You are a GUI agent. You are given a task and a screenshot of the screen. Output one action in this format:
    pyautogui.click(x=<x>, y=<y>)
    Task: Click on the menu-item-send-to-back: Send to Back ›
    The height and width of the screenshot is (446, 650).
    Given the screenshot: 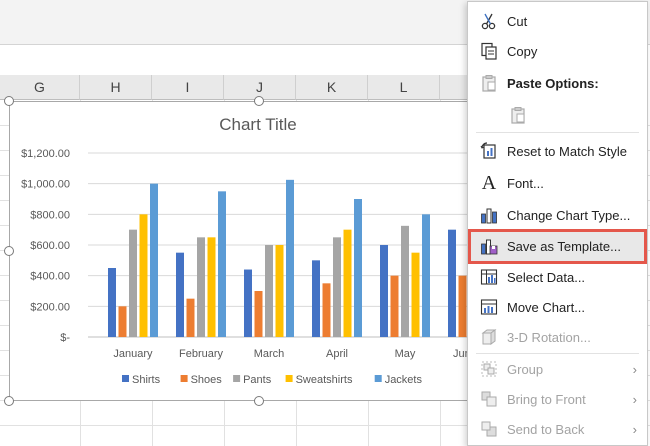 What is the action you would take?
    pyautogui.click(x=557, y=429)
    